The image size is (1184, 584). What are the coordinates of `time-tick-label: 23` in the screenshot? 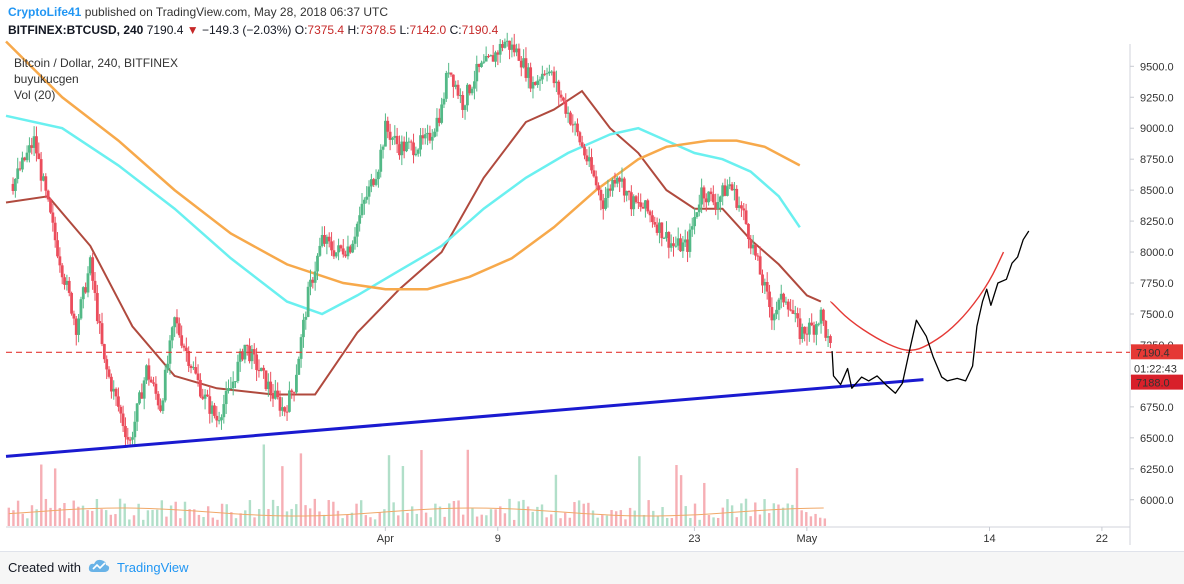 It's located at (694, 539).